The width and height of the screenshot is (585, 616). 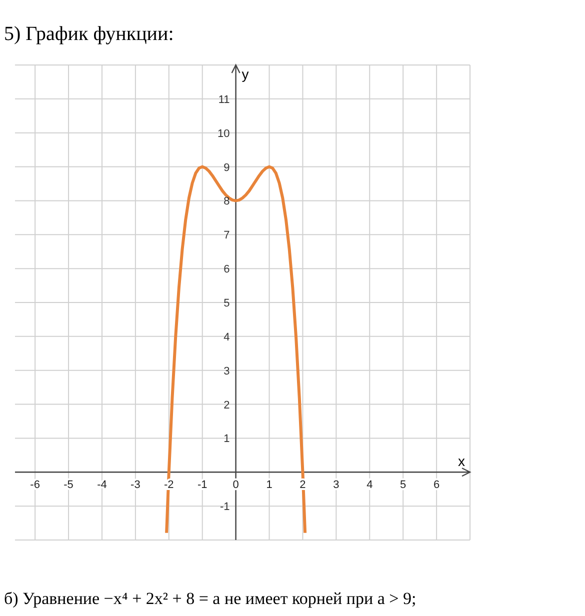 What do you see at coordinates (210, 598) in the screenshot?
I see `text: б) Уравнение −x⁴ + 2x² + 8 = a не имеет корней при a > 9;` at bounding box center [210, 598].